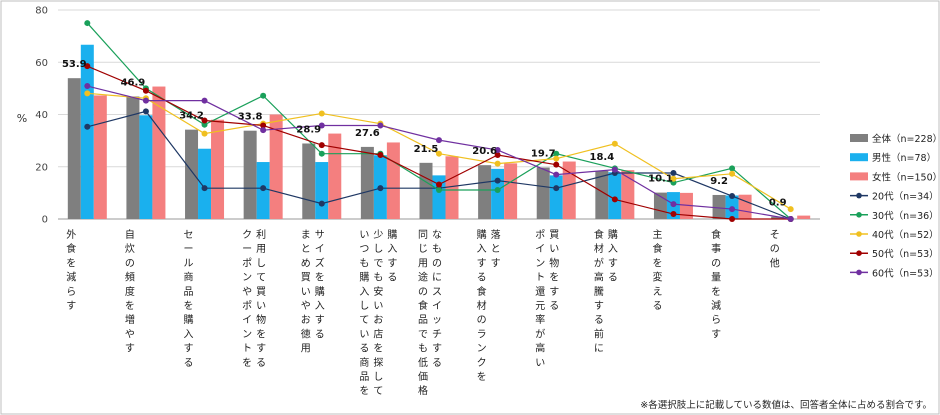 This screenshot has height=415, width=940. What do you see at coordinates (719, 181) in the screenshot?
I see `data-label: 9.2` at bounding box center [719, 181].